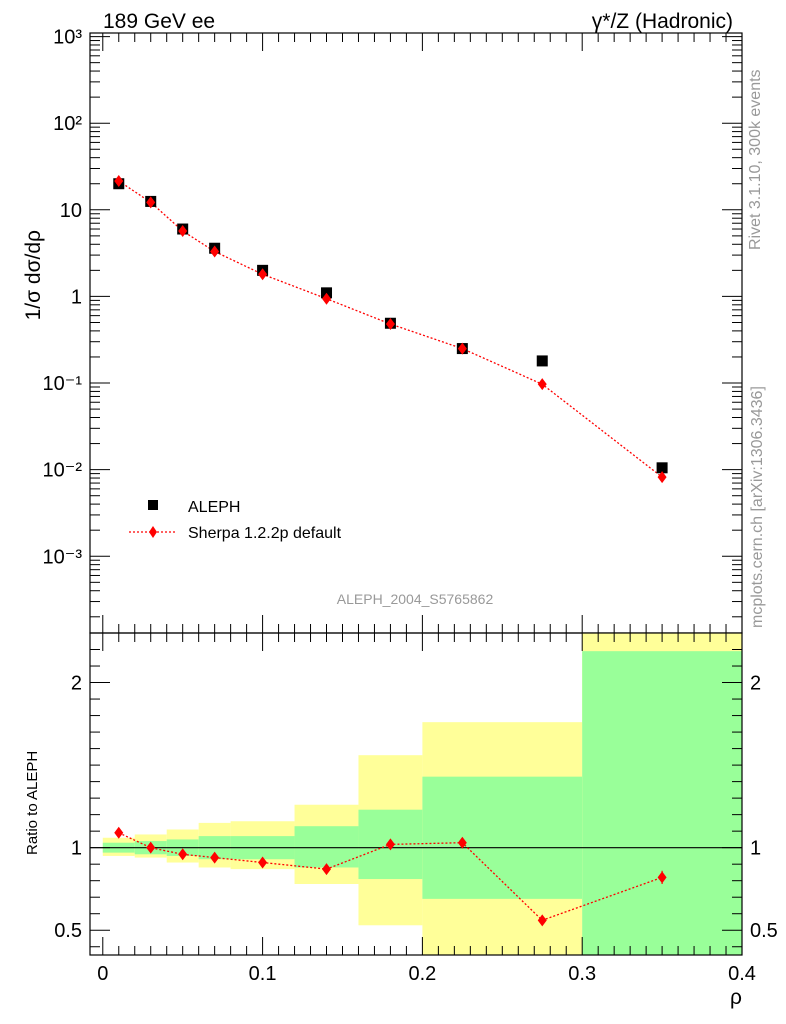  What do you see at coordinates (422, 974) in the screenshot?
I see `x-tick-label: 0.2` at bounding box center [422, 974].